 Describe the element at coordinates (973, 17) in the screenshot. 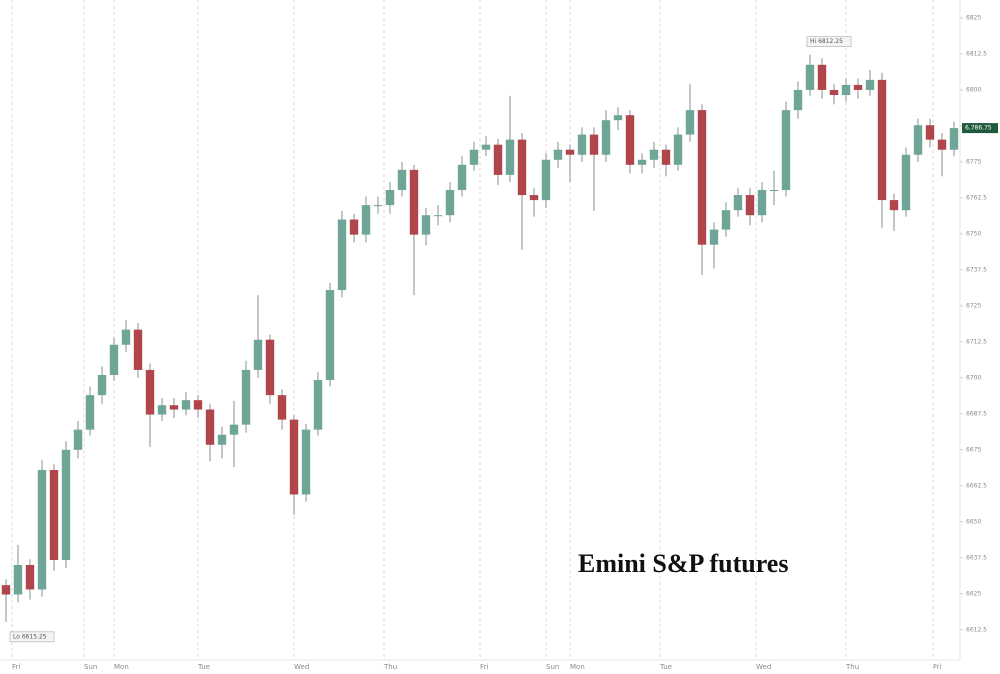

I see `y-tick-label: 6825` at that location.